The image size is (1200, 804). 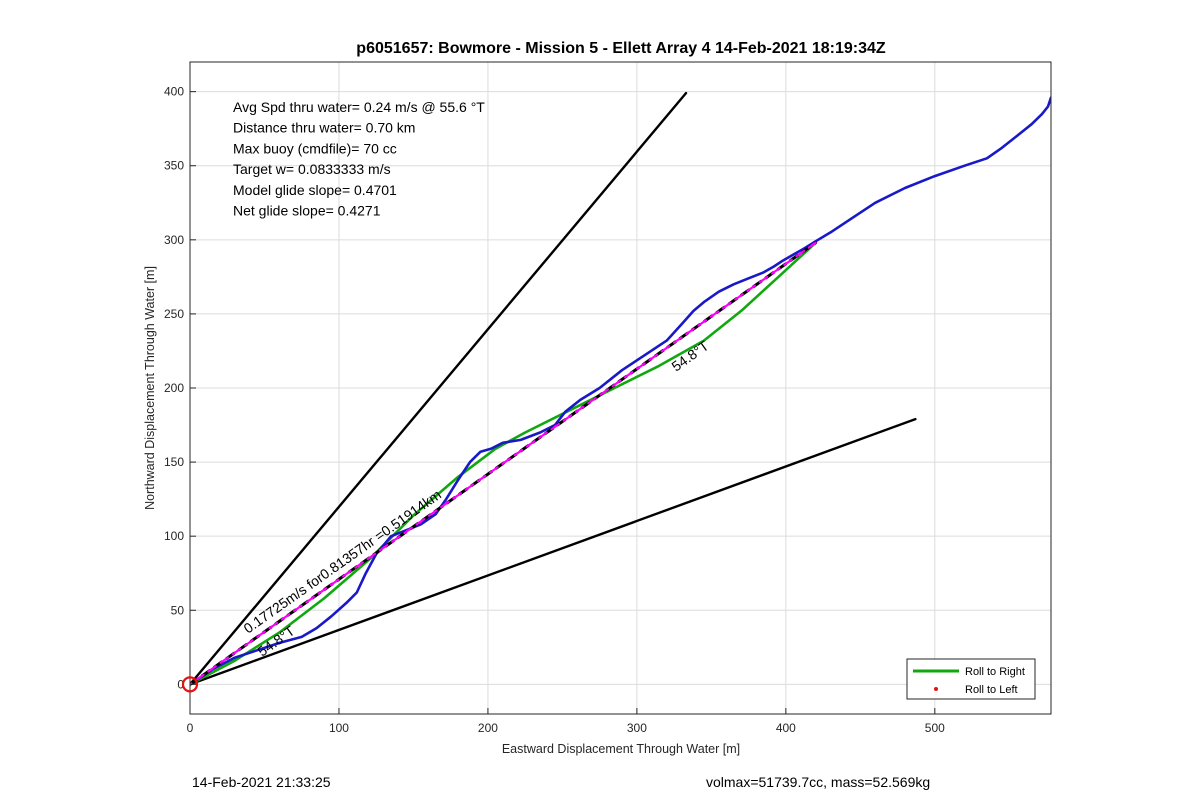 What do you see at coordinates (991, 690) in the screenshot?
I see `legend-label: Roll to Left` at bounding box center [991, 690].